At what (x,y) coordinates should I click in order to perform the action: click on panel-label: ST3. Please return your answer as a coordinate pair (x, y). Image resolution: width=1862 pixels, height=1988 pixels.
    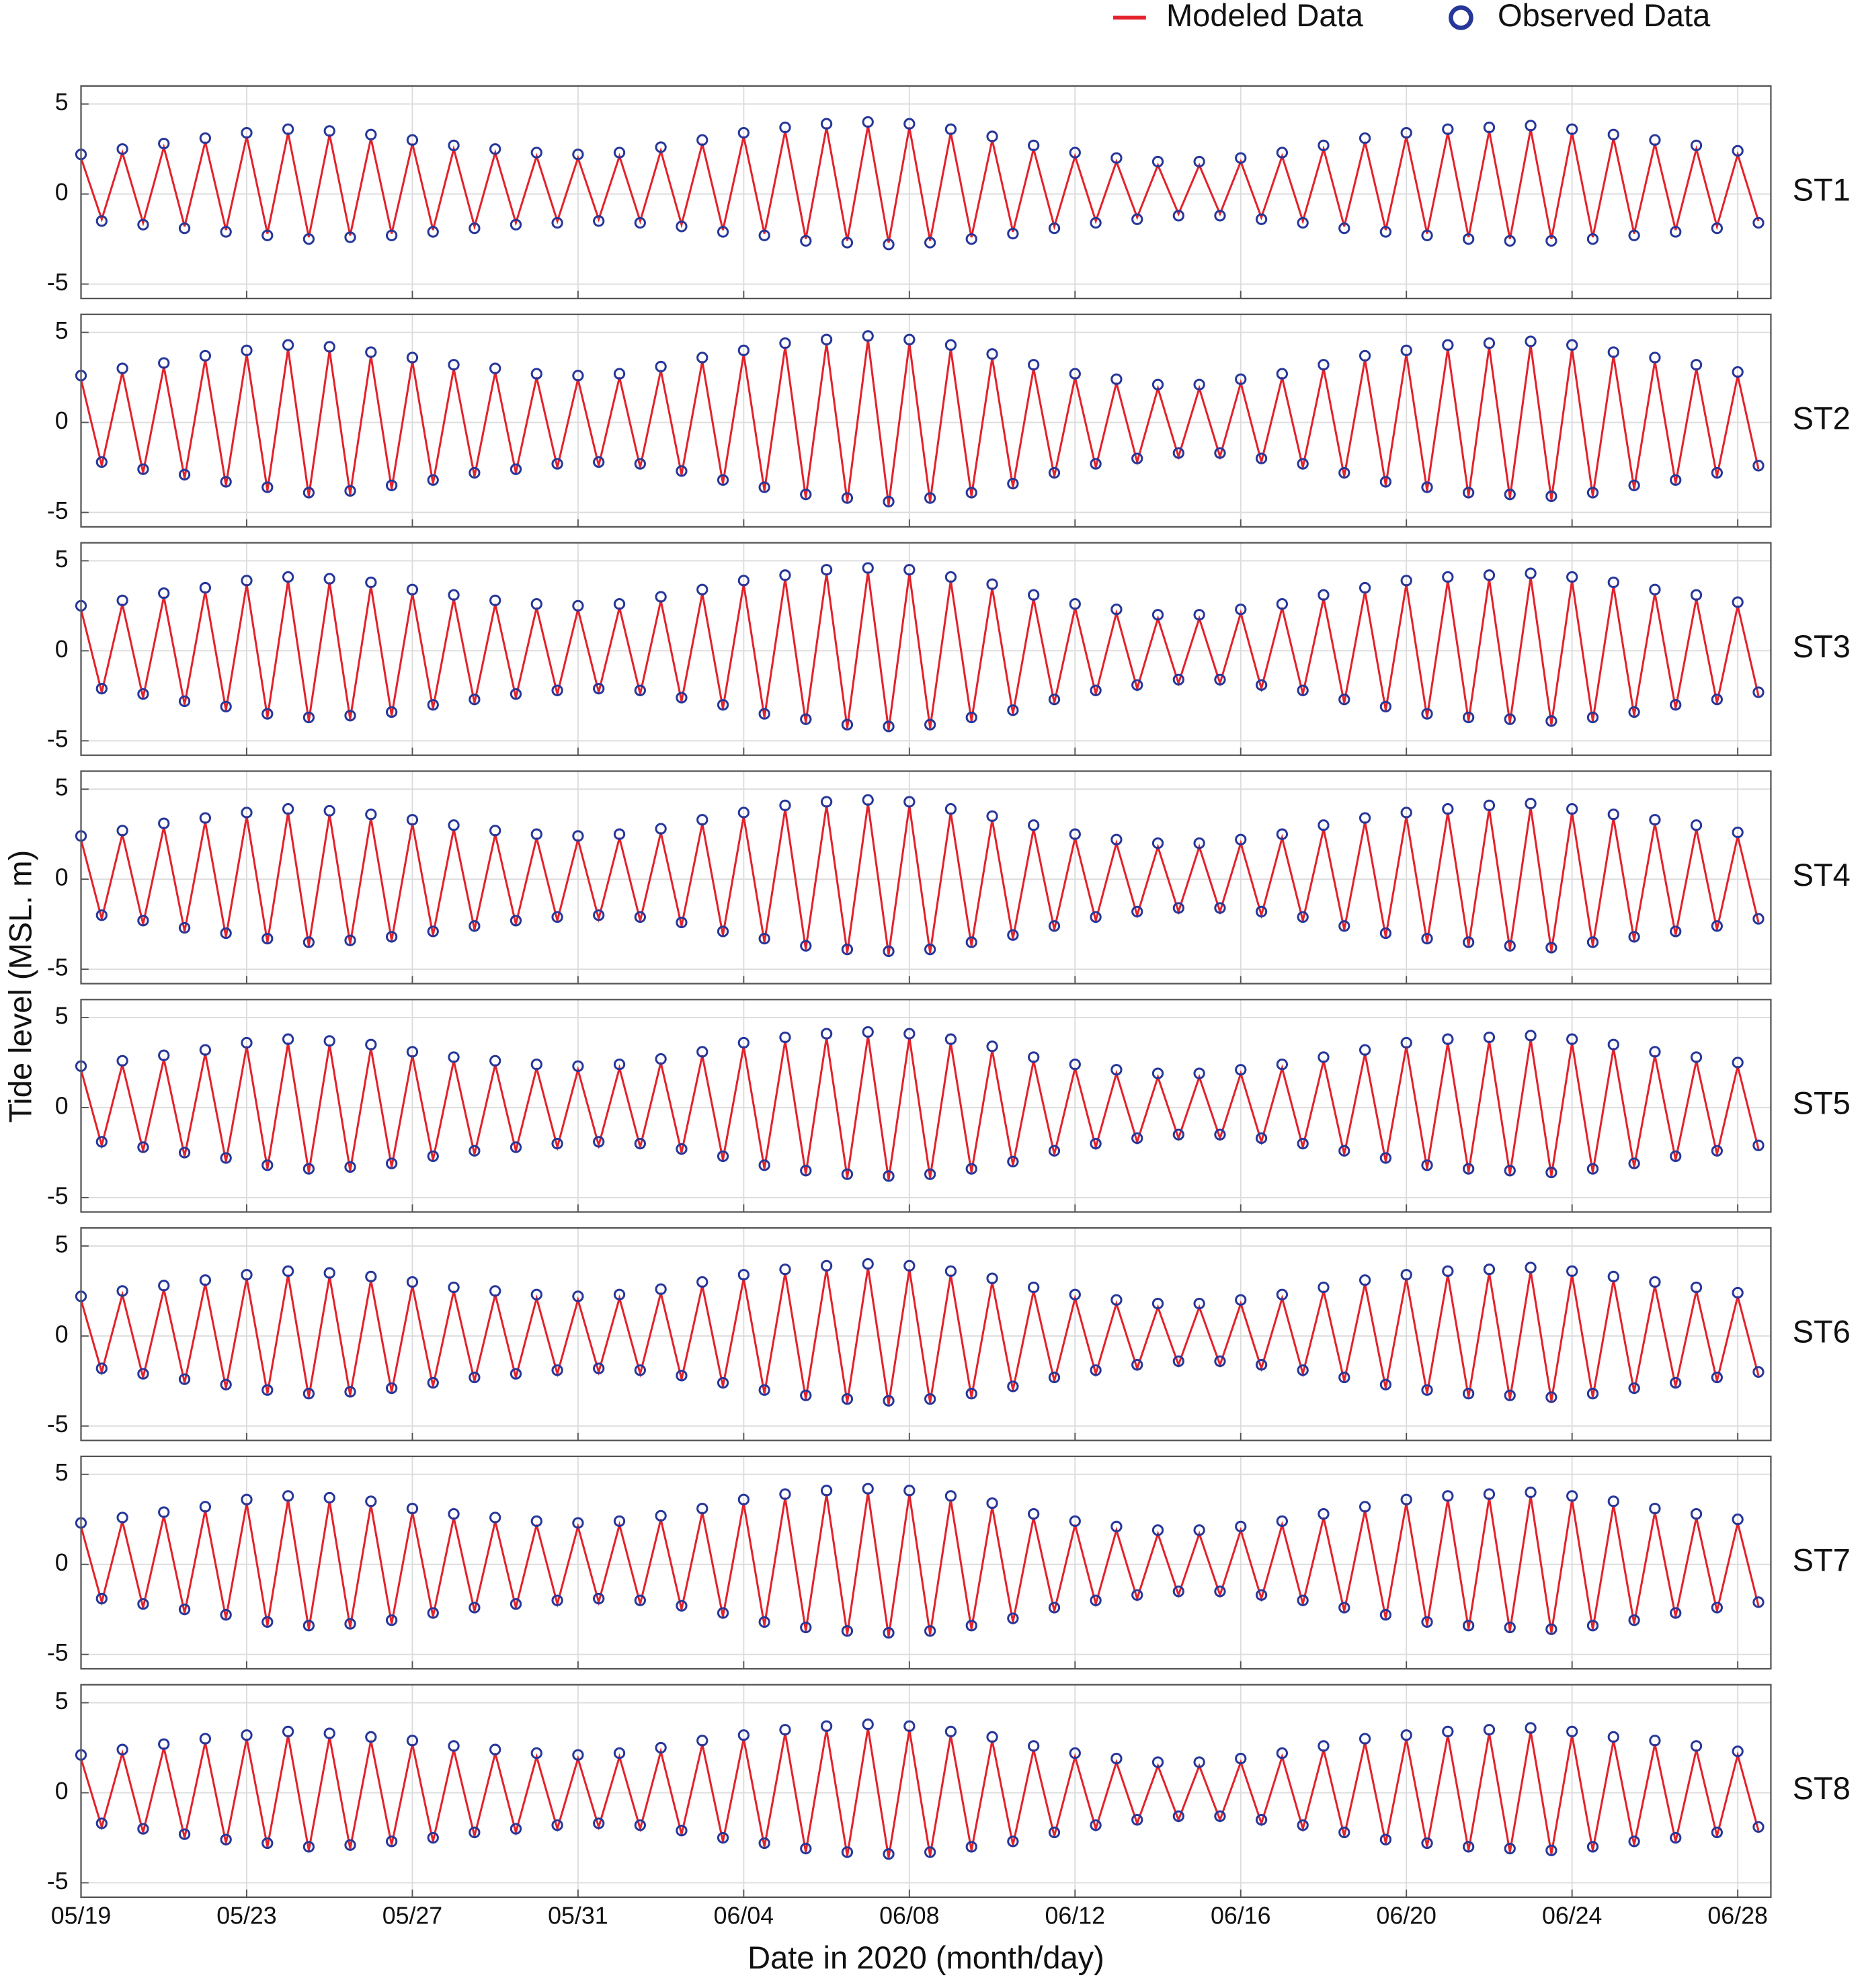
    Looking at the image, I should click on (1822, 646).